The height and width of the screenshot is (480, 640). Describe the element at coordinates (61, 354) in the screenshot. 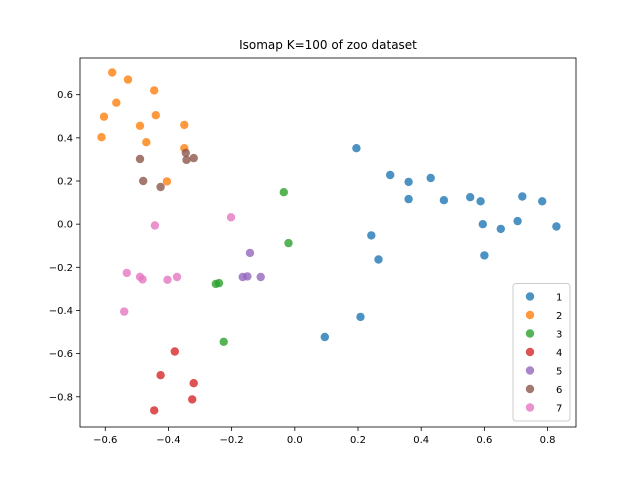

I see `y-tick-label: −0.6` at that location.